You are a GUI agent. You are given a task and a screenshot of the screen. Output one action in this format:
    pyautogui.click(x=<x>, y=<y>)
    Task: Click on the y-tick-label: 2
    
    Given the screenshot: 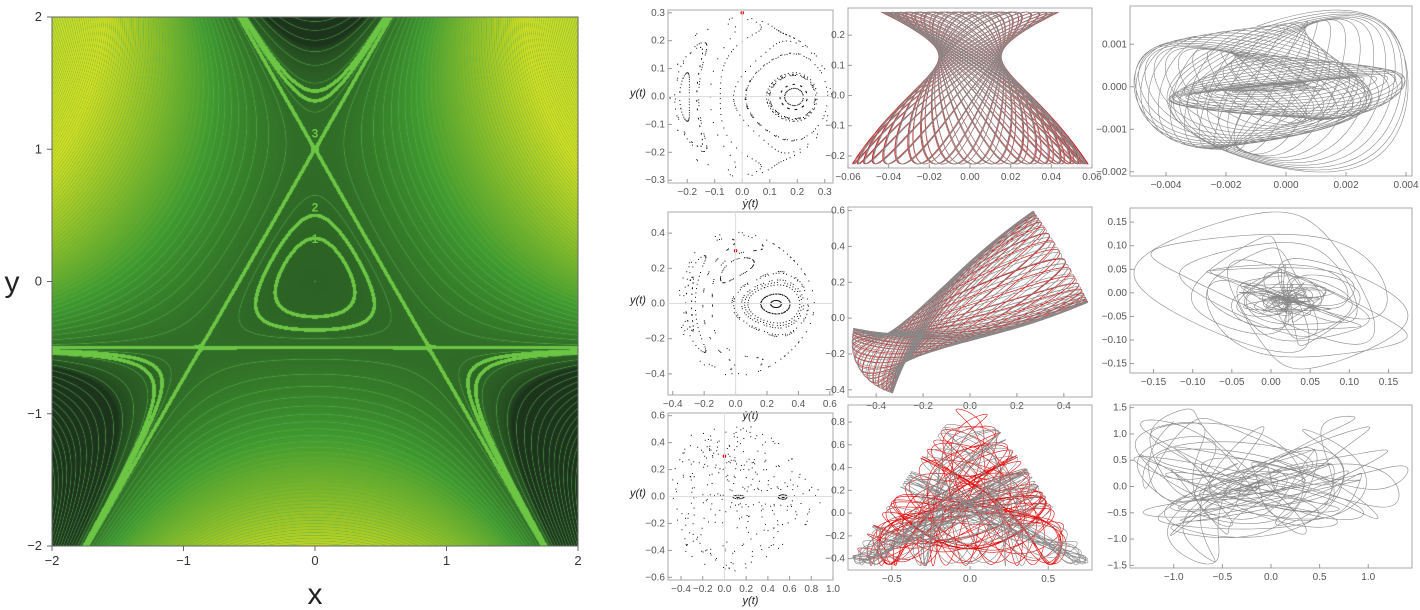 What is the action you would take?
    pyautogui.click(x=38, y=16)
    